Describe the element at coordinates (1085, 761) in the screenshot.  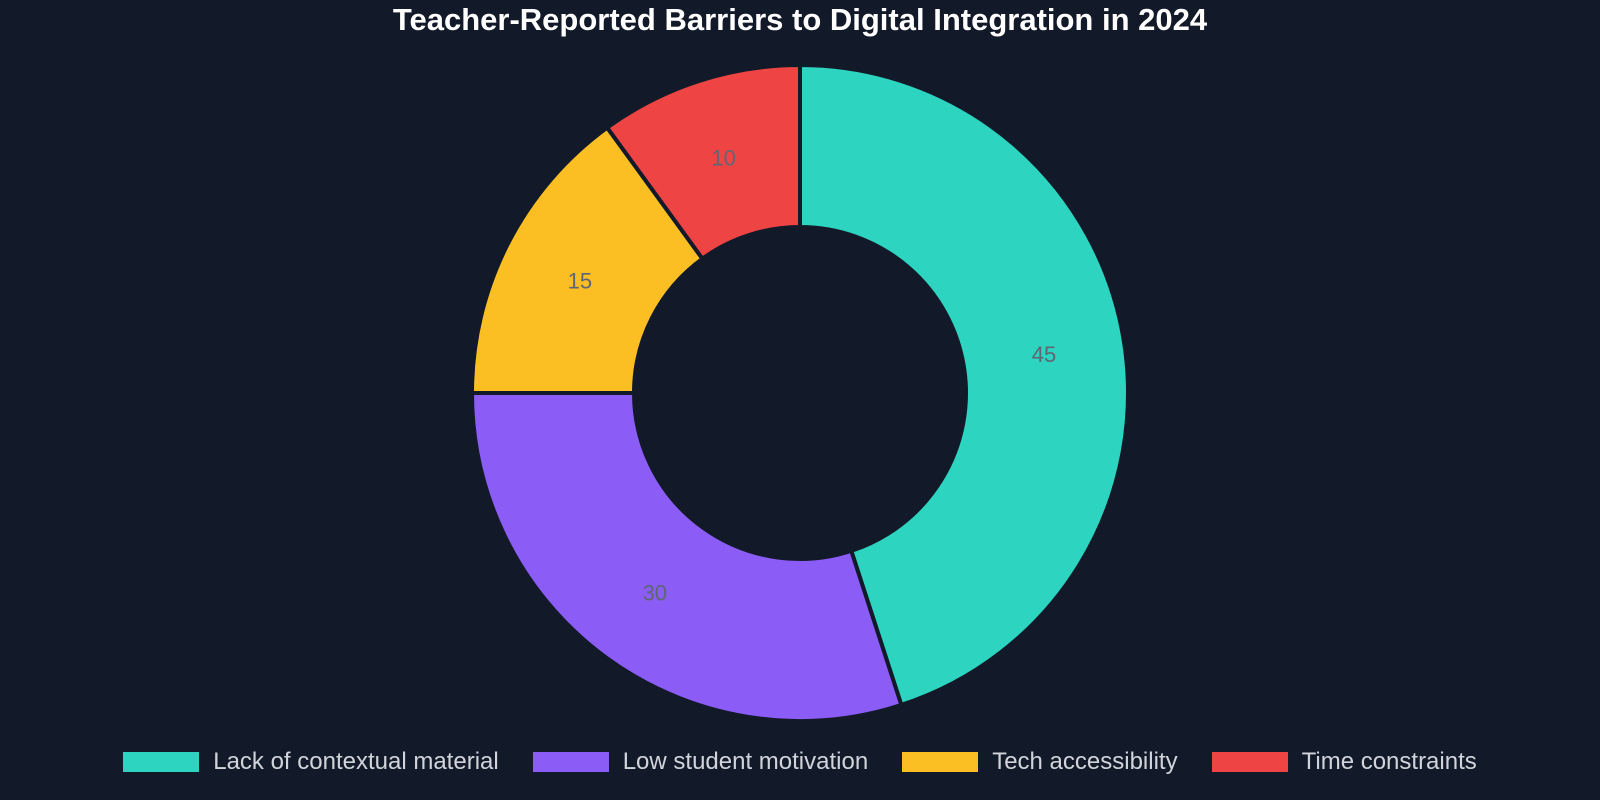
I see `legend-label: Tech accessibility` at that location.